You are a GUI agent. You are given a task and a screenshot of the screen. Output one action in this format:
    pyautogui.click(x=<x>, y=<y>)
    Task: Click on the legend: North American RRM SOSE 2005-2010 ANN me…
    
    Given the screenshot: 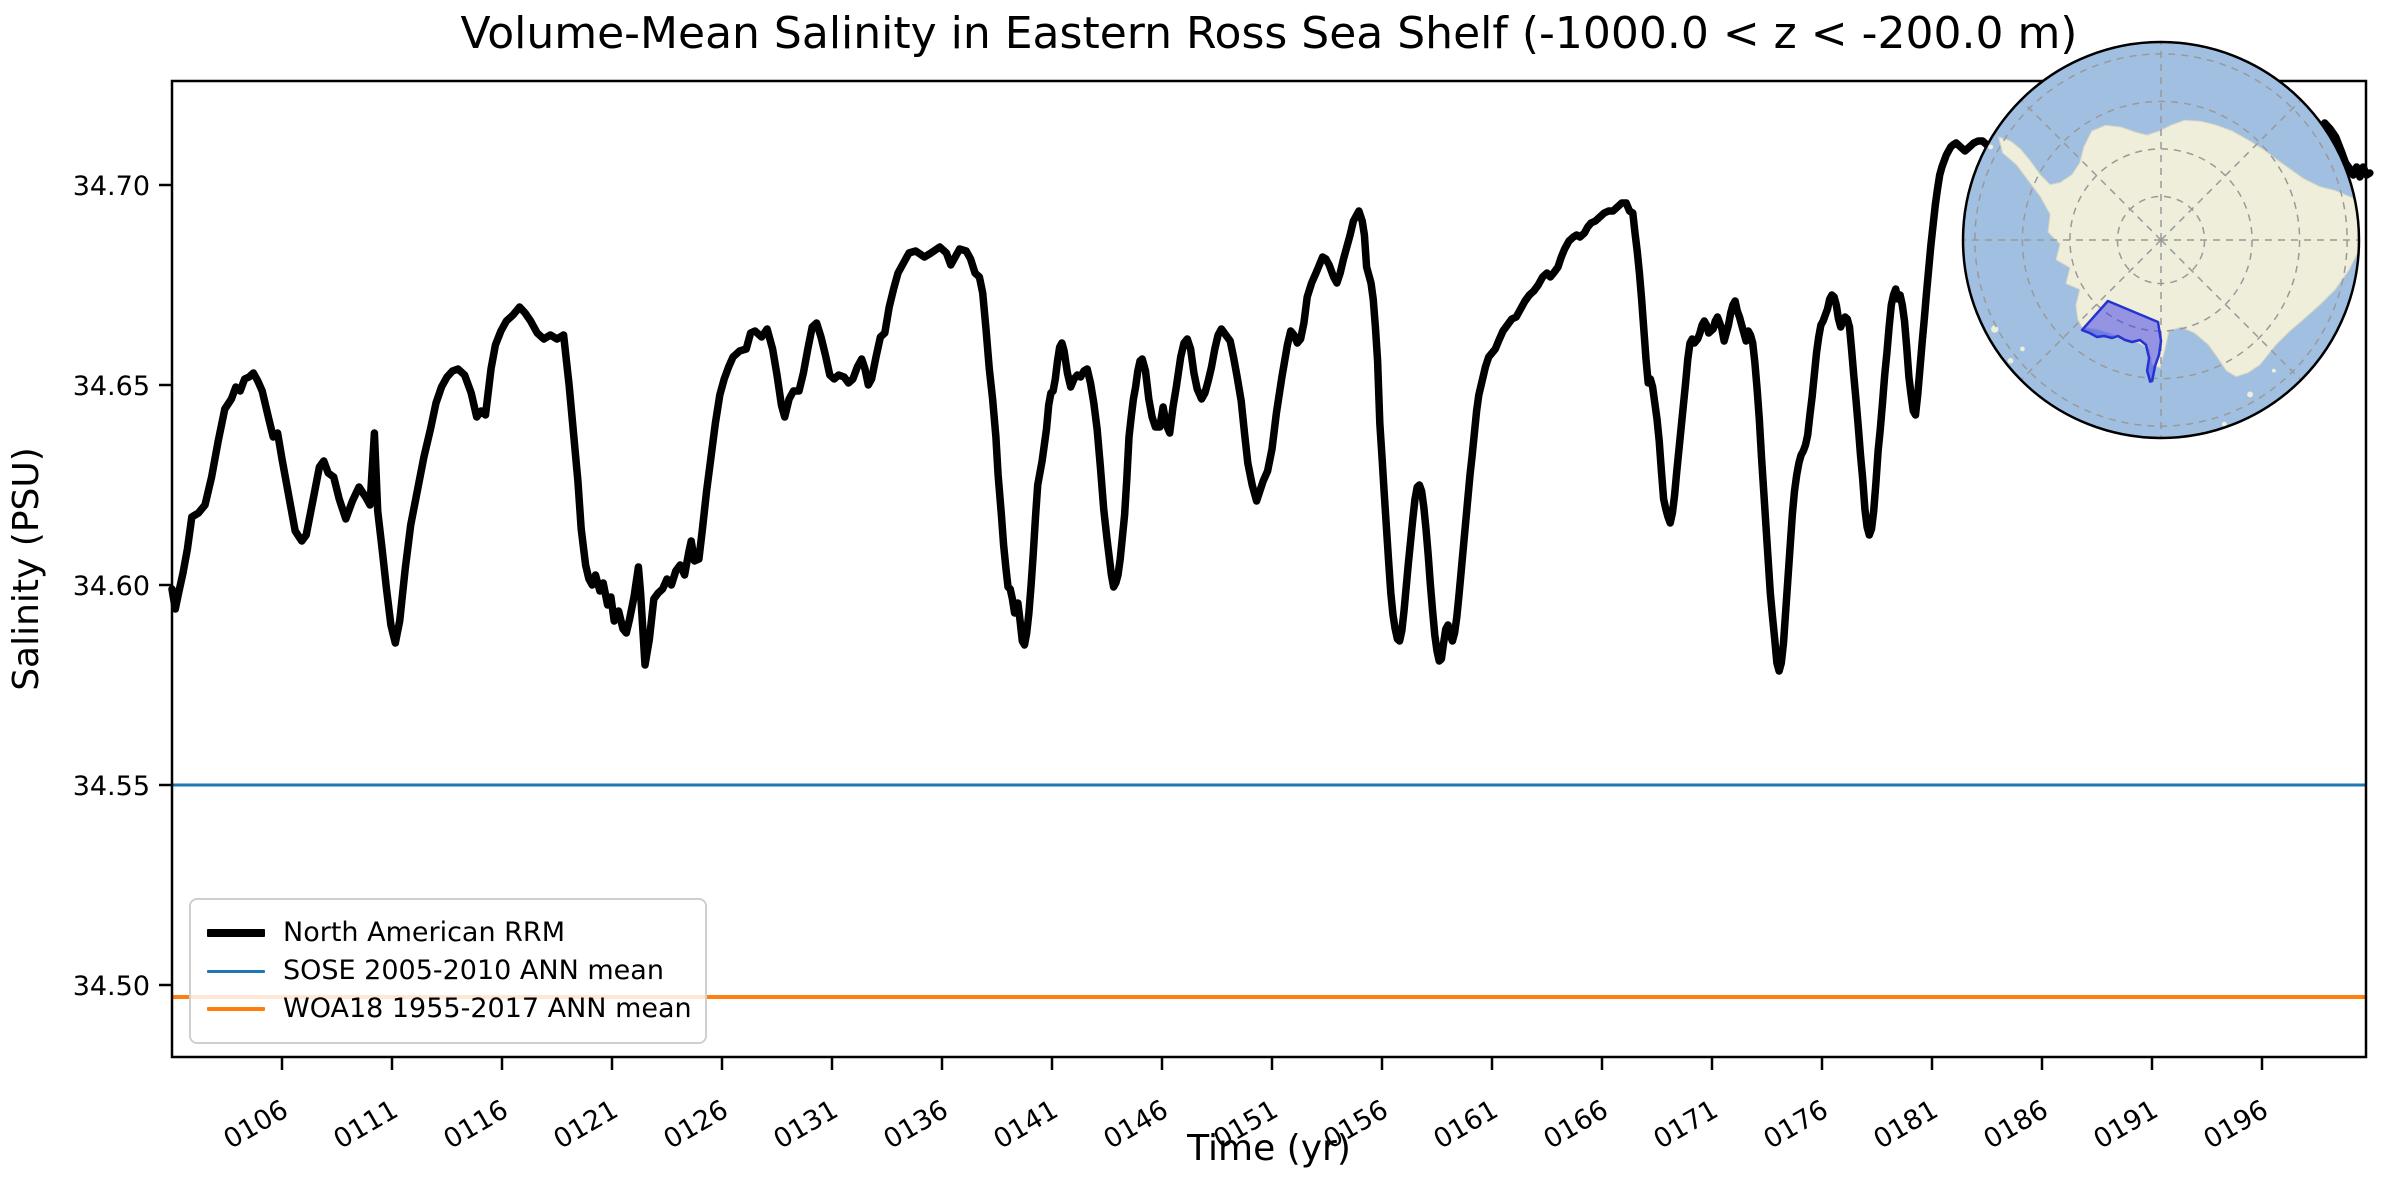 What is the action you would take?
    pyautogui.click(x=448, y=971)
    